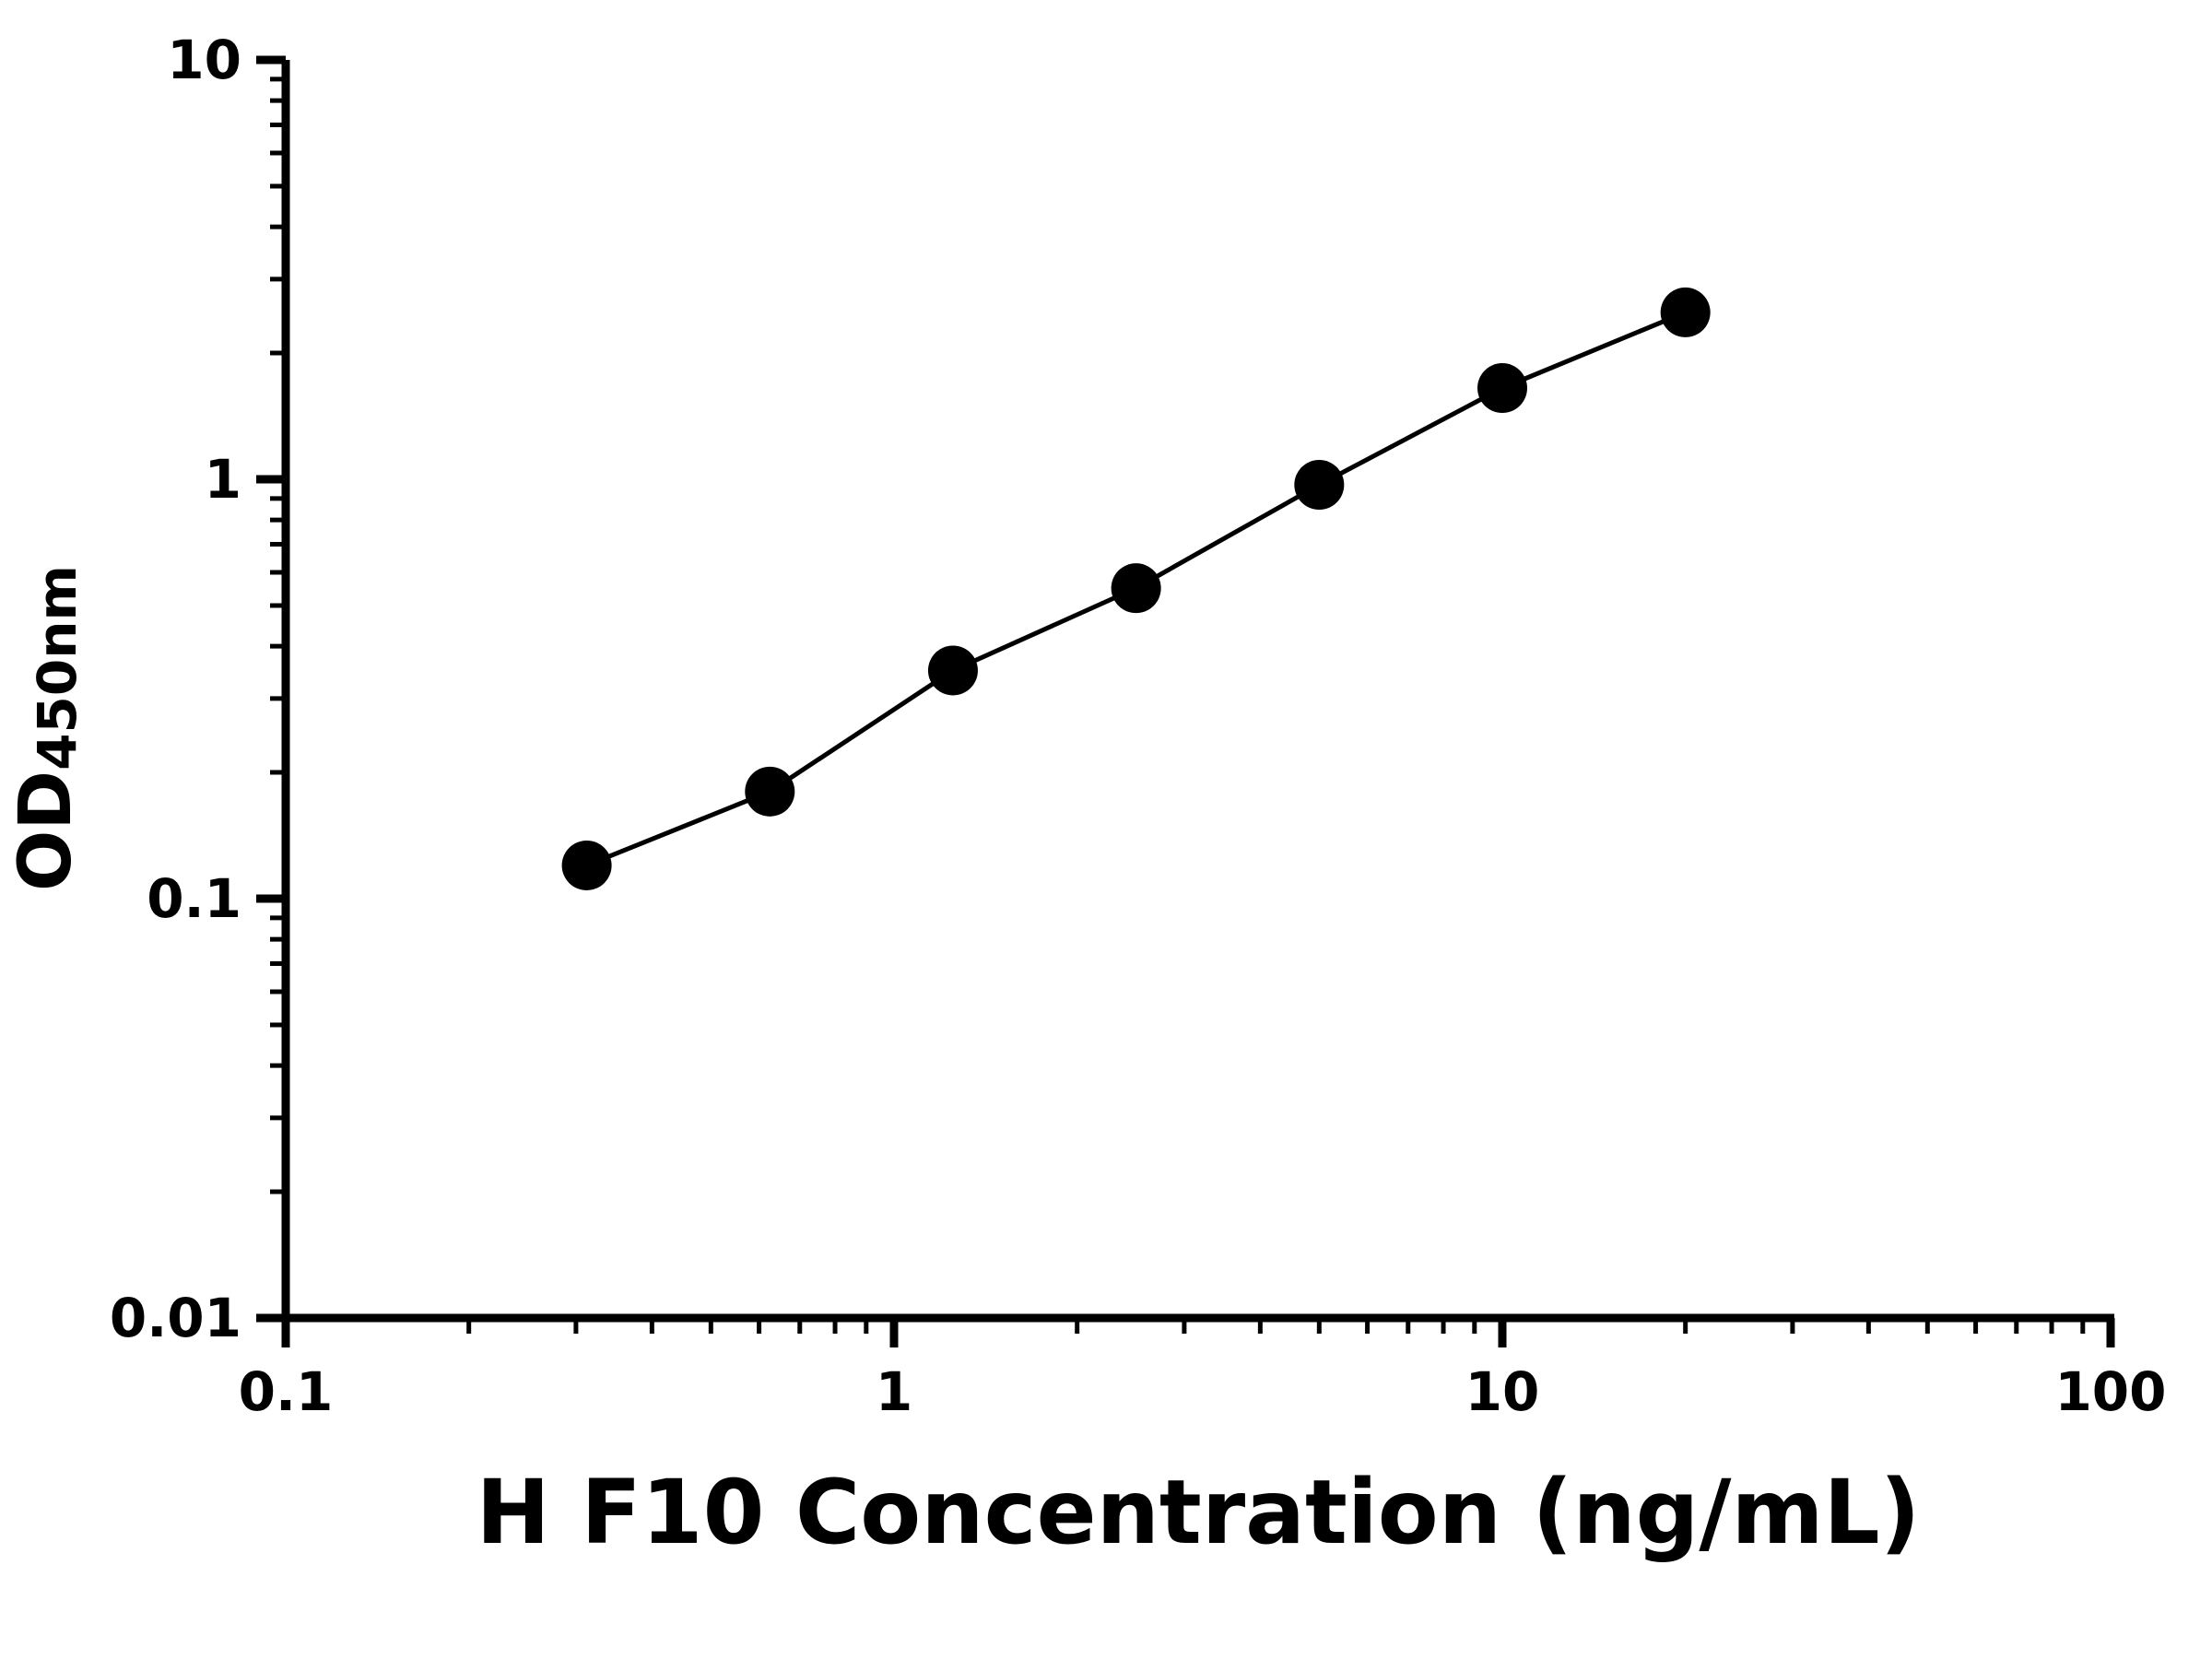 Image resolution: width=2212 pixels, height=1659 pixels. Describe the element at coordinates (2110, 1391) in the screenshot. I see `x-tick-label: 100` at that location.